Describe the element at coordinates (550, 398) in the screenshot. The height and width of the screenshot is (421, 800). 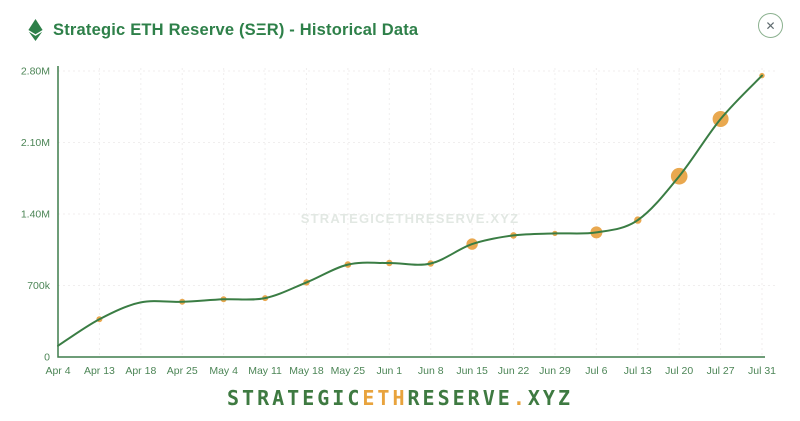
I see `wordmark-segment: XYZ` at that location.